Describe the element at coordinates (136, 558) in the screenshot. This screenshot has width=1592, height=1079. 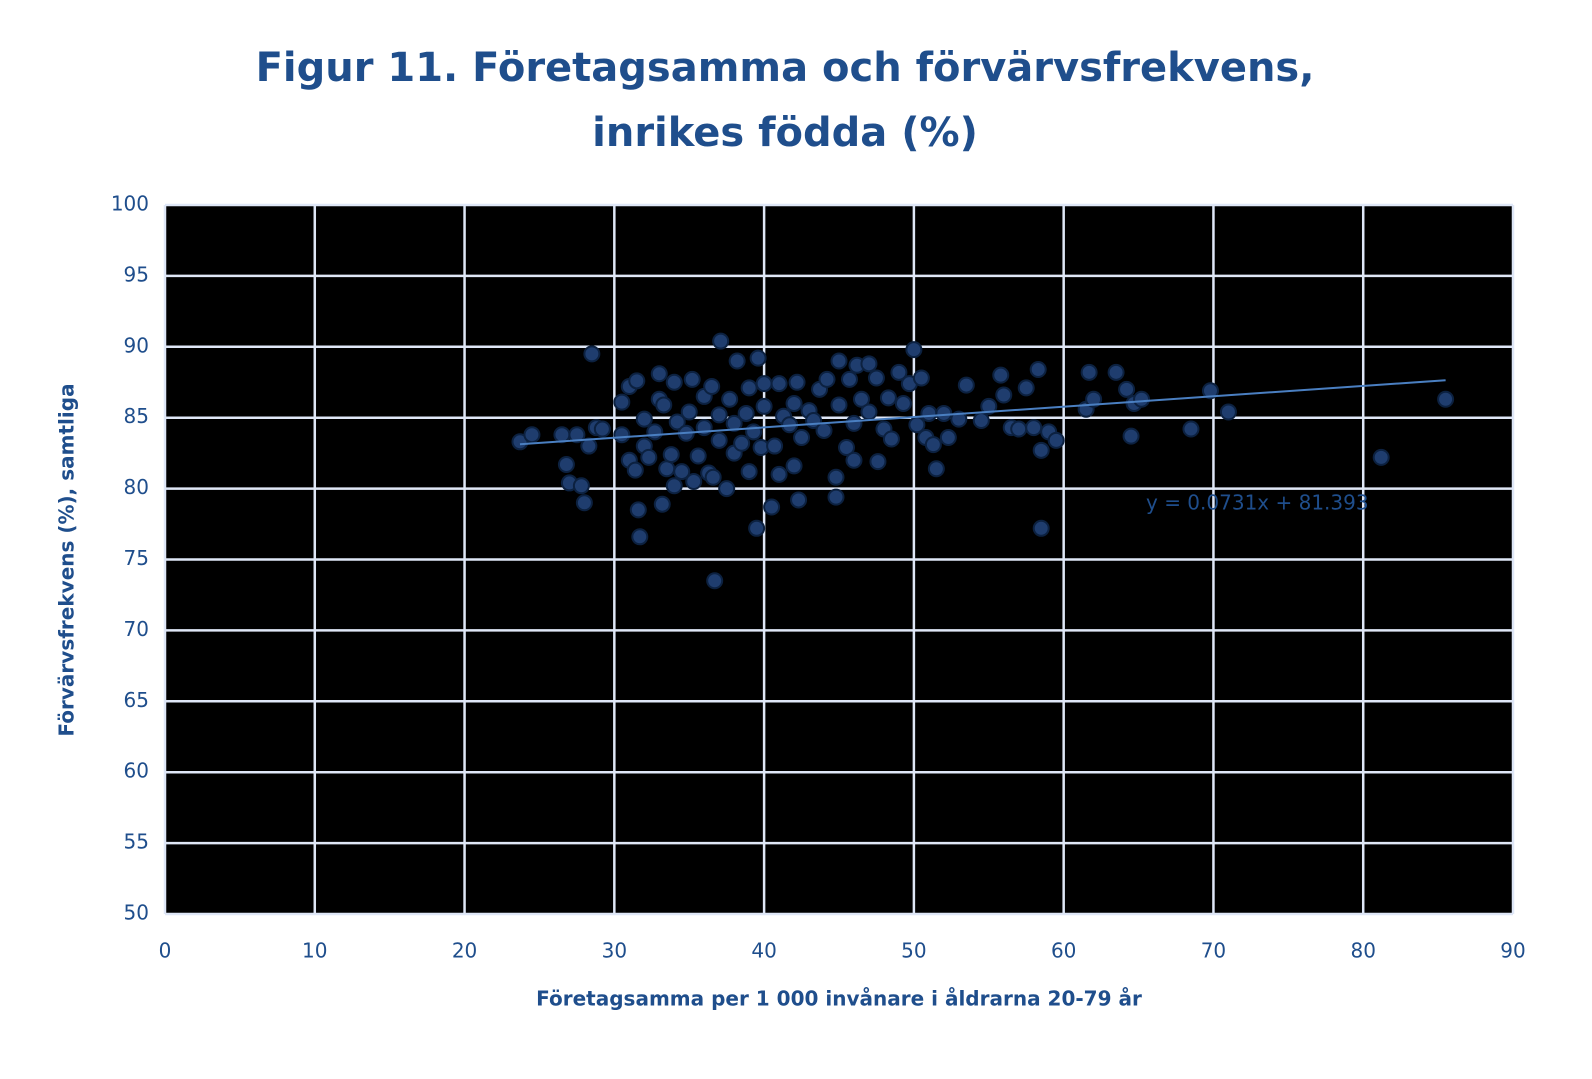
I see `y-tick-label: 75` at that location.